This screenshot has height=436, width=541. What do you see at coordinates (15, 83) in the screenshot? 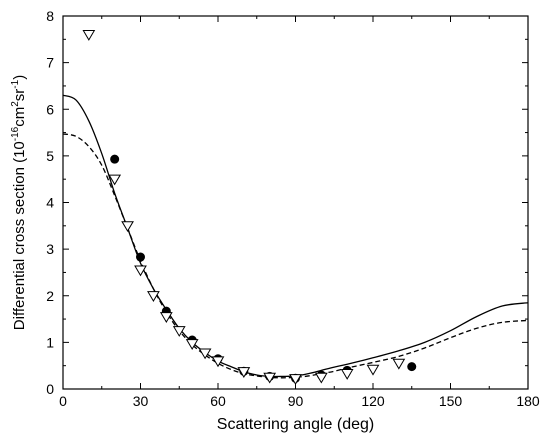
I see `y-axis-title-exp3: -1` at bounding box center [15, 83].